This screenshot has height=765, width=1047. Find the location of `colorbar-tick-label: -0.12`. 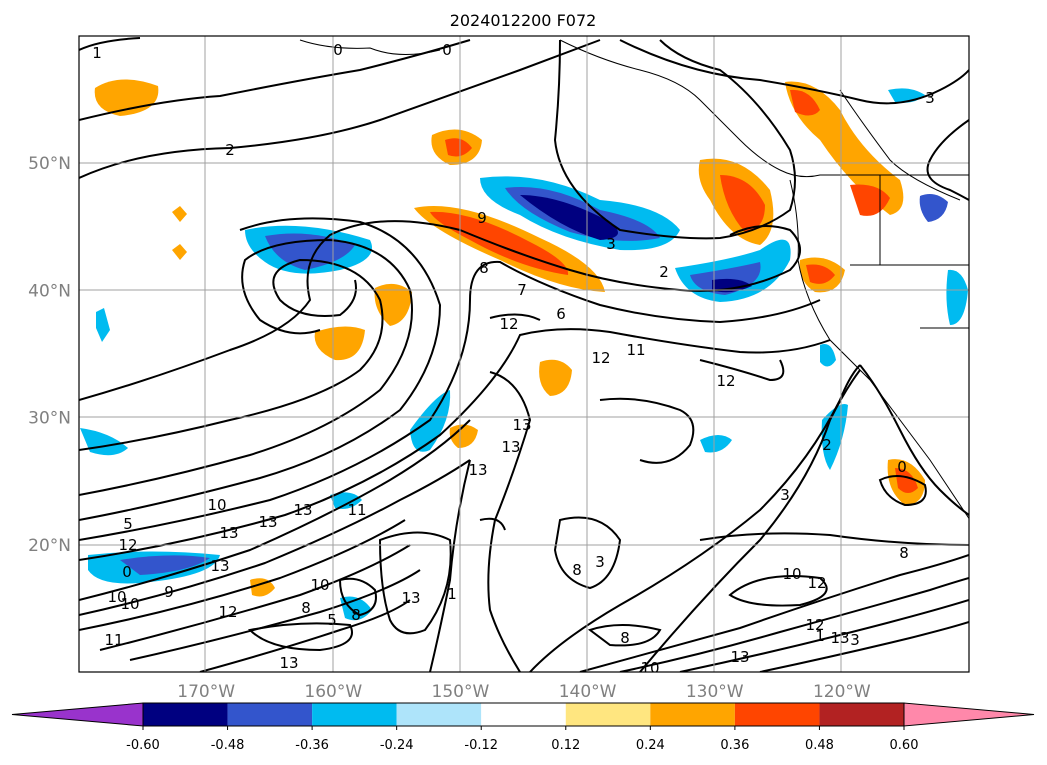

colorbar-tick-label: -0.12 is located at coordinates (481, 745).